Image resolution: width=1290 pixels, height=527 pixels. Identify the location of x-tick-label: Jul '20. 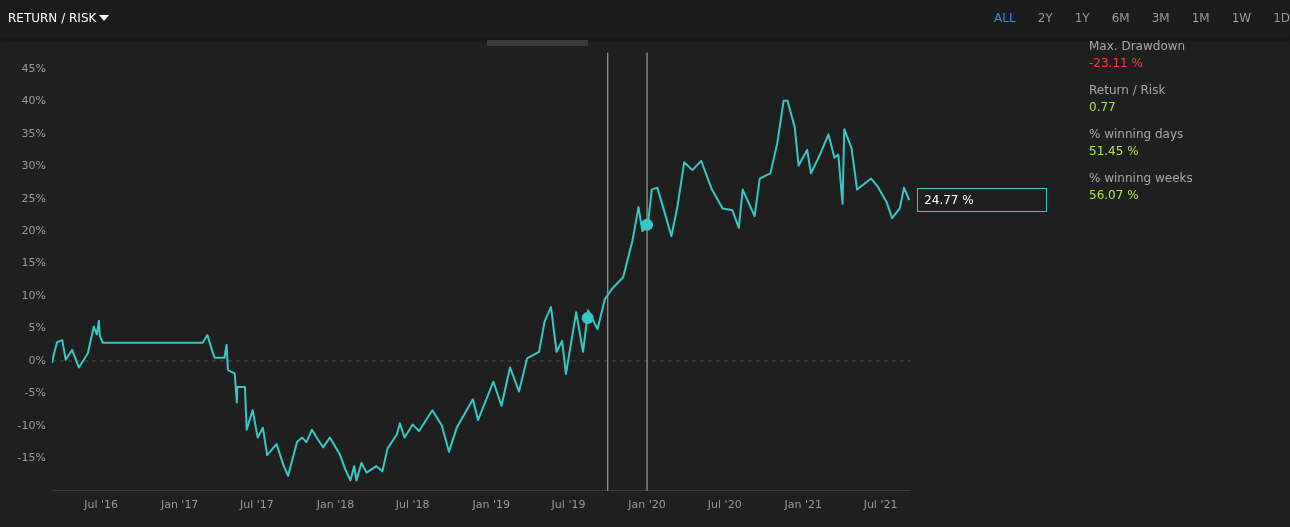
(724, 505).